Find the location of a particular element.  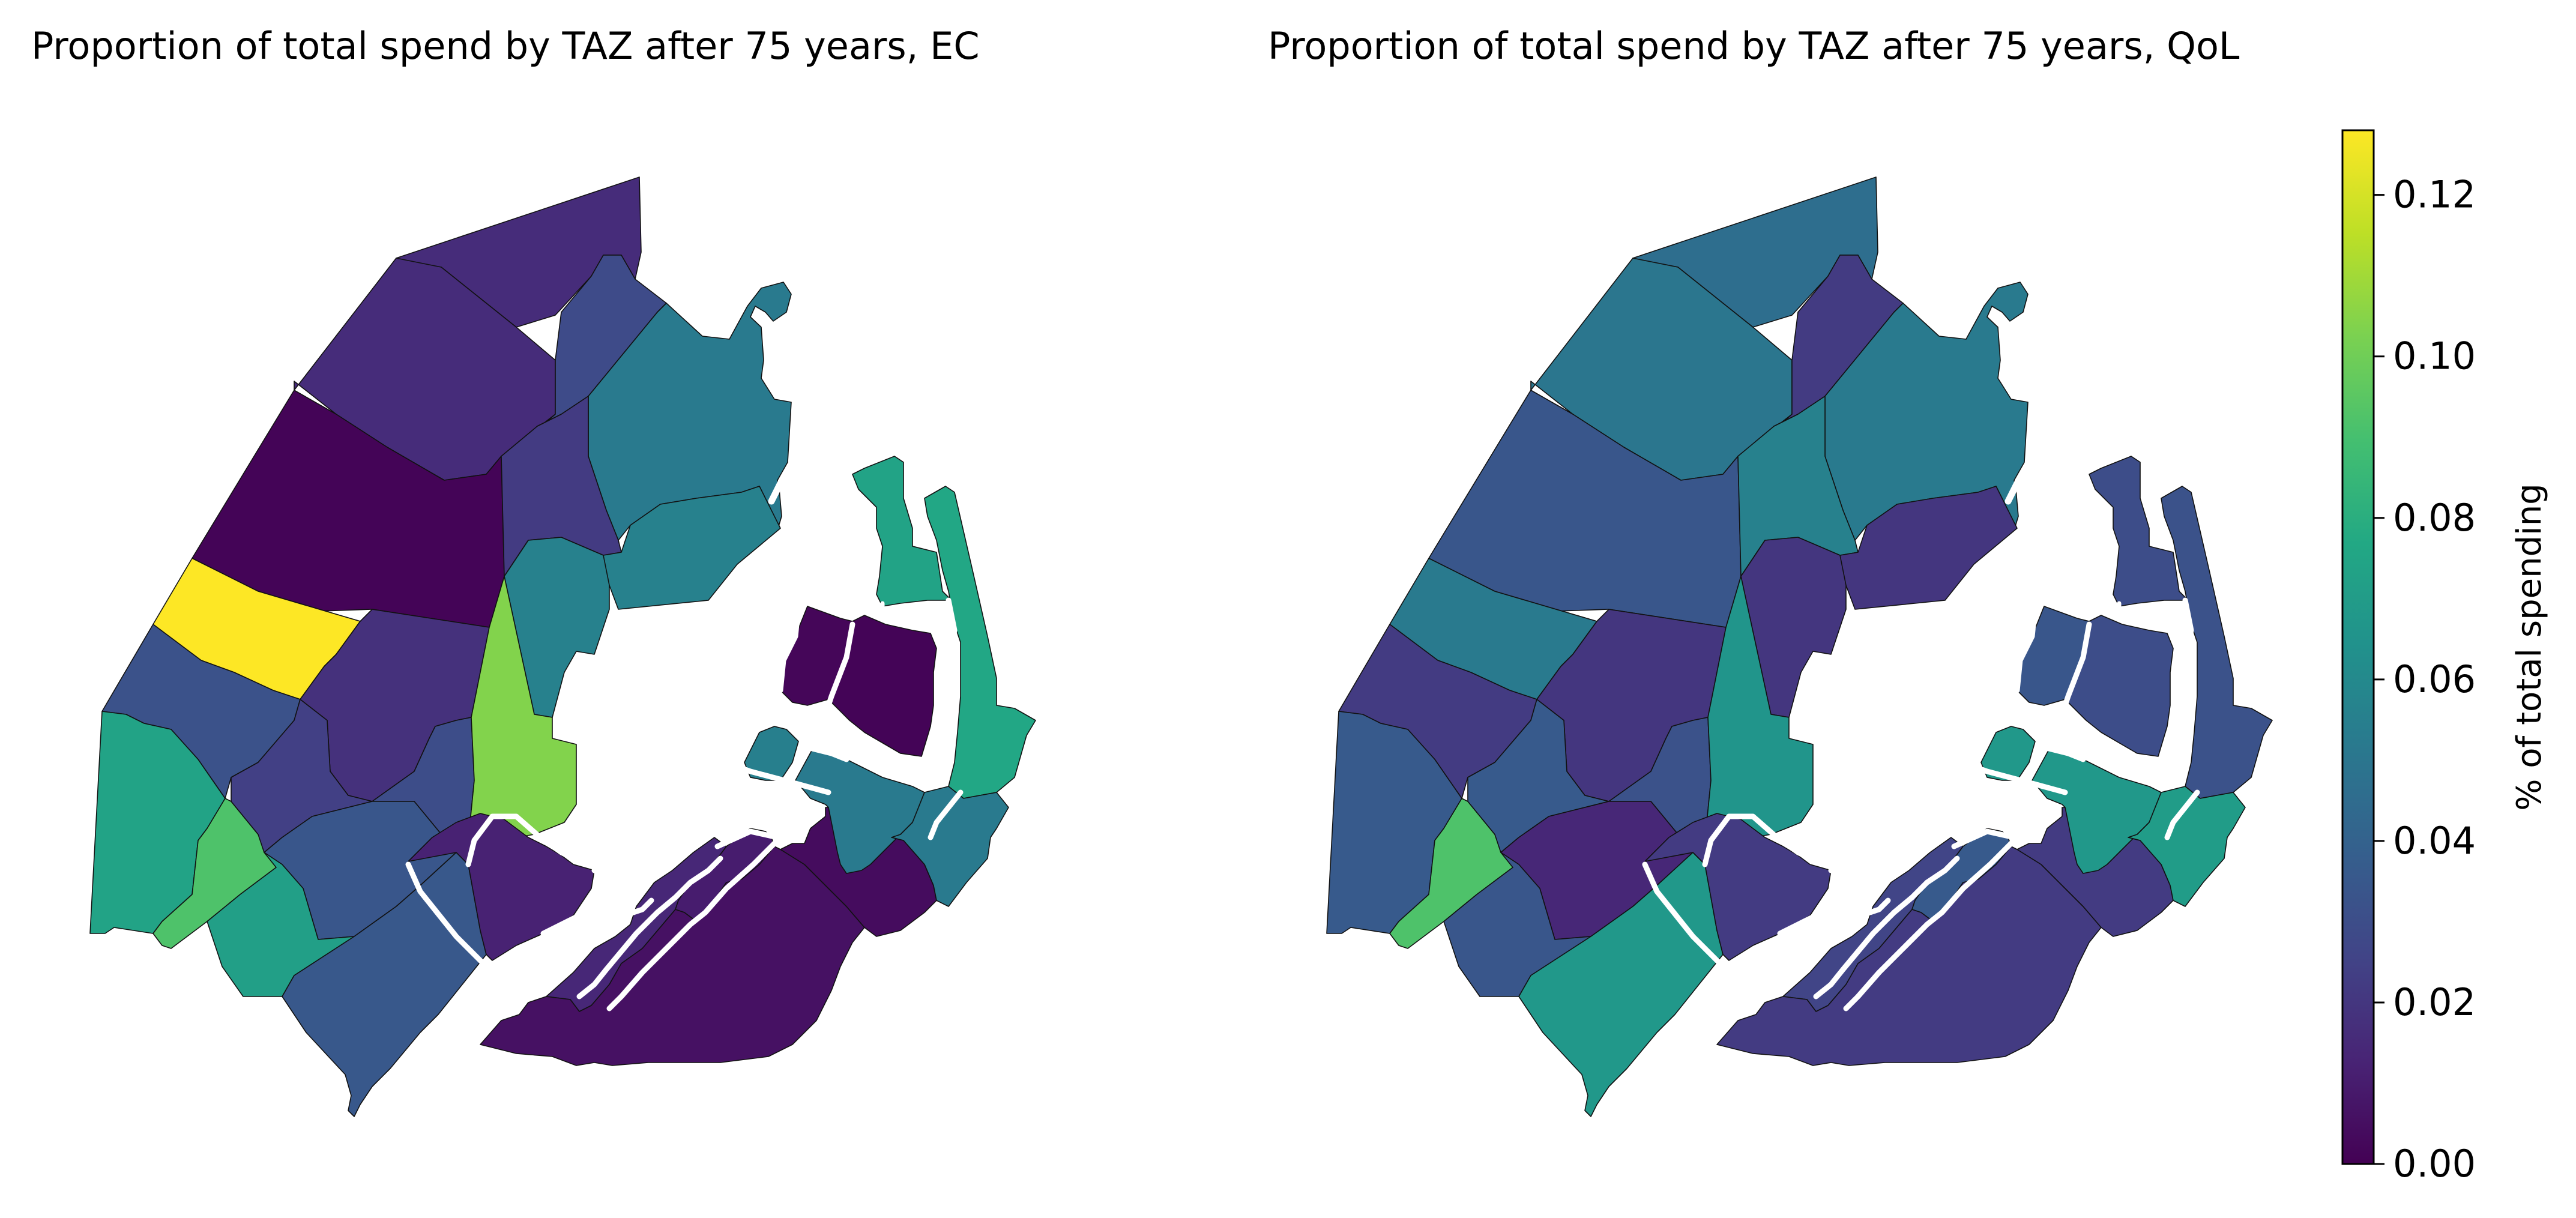

colorbar-ticks: 0.00 0.02 0.04 0.06 0.08 0.10 0.12 is located at coordinates (2425, 679).